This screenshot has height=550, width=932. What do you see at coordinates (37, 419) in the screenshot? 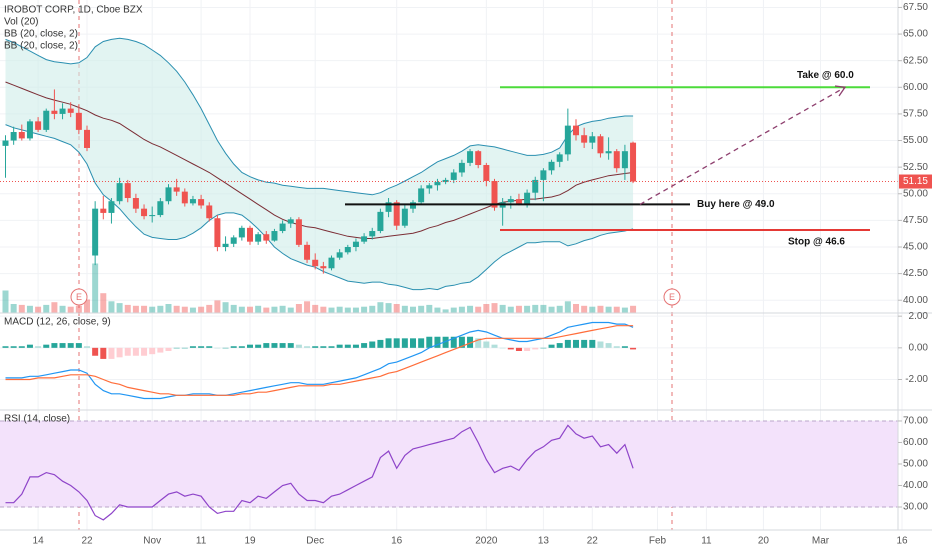
I see `rsi-title: RSI (14, close)` at bounding box center [37, 419].